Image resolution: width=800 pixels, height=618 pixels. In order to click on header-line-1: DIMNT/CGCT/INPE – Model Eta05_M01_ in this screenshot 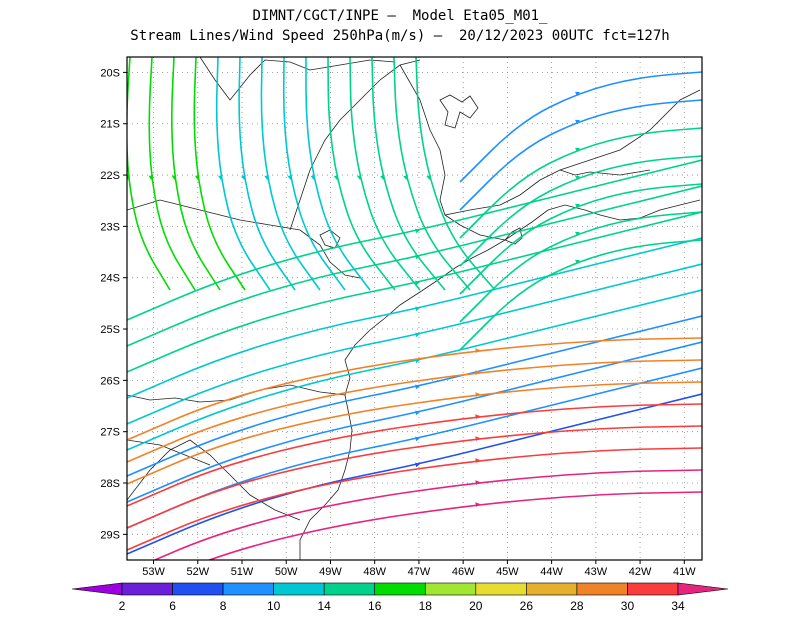, I will do `click(400, 16)`.